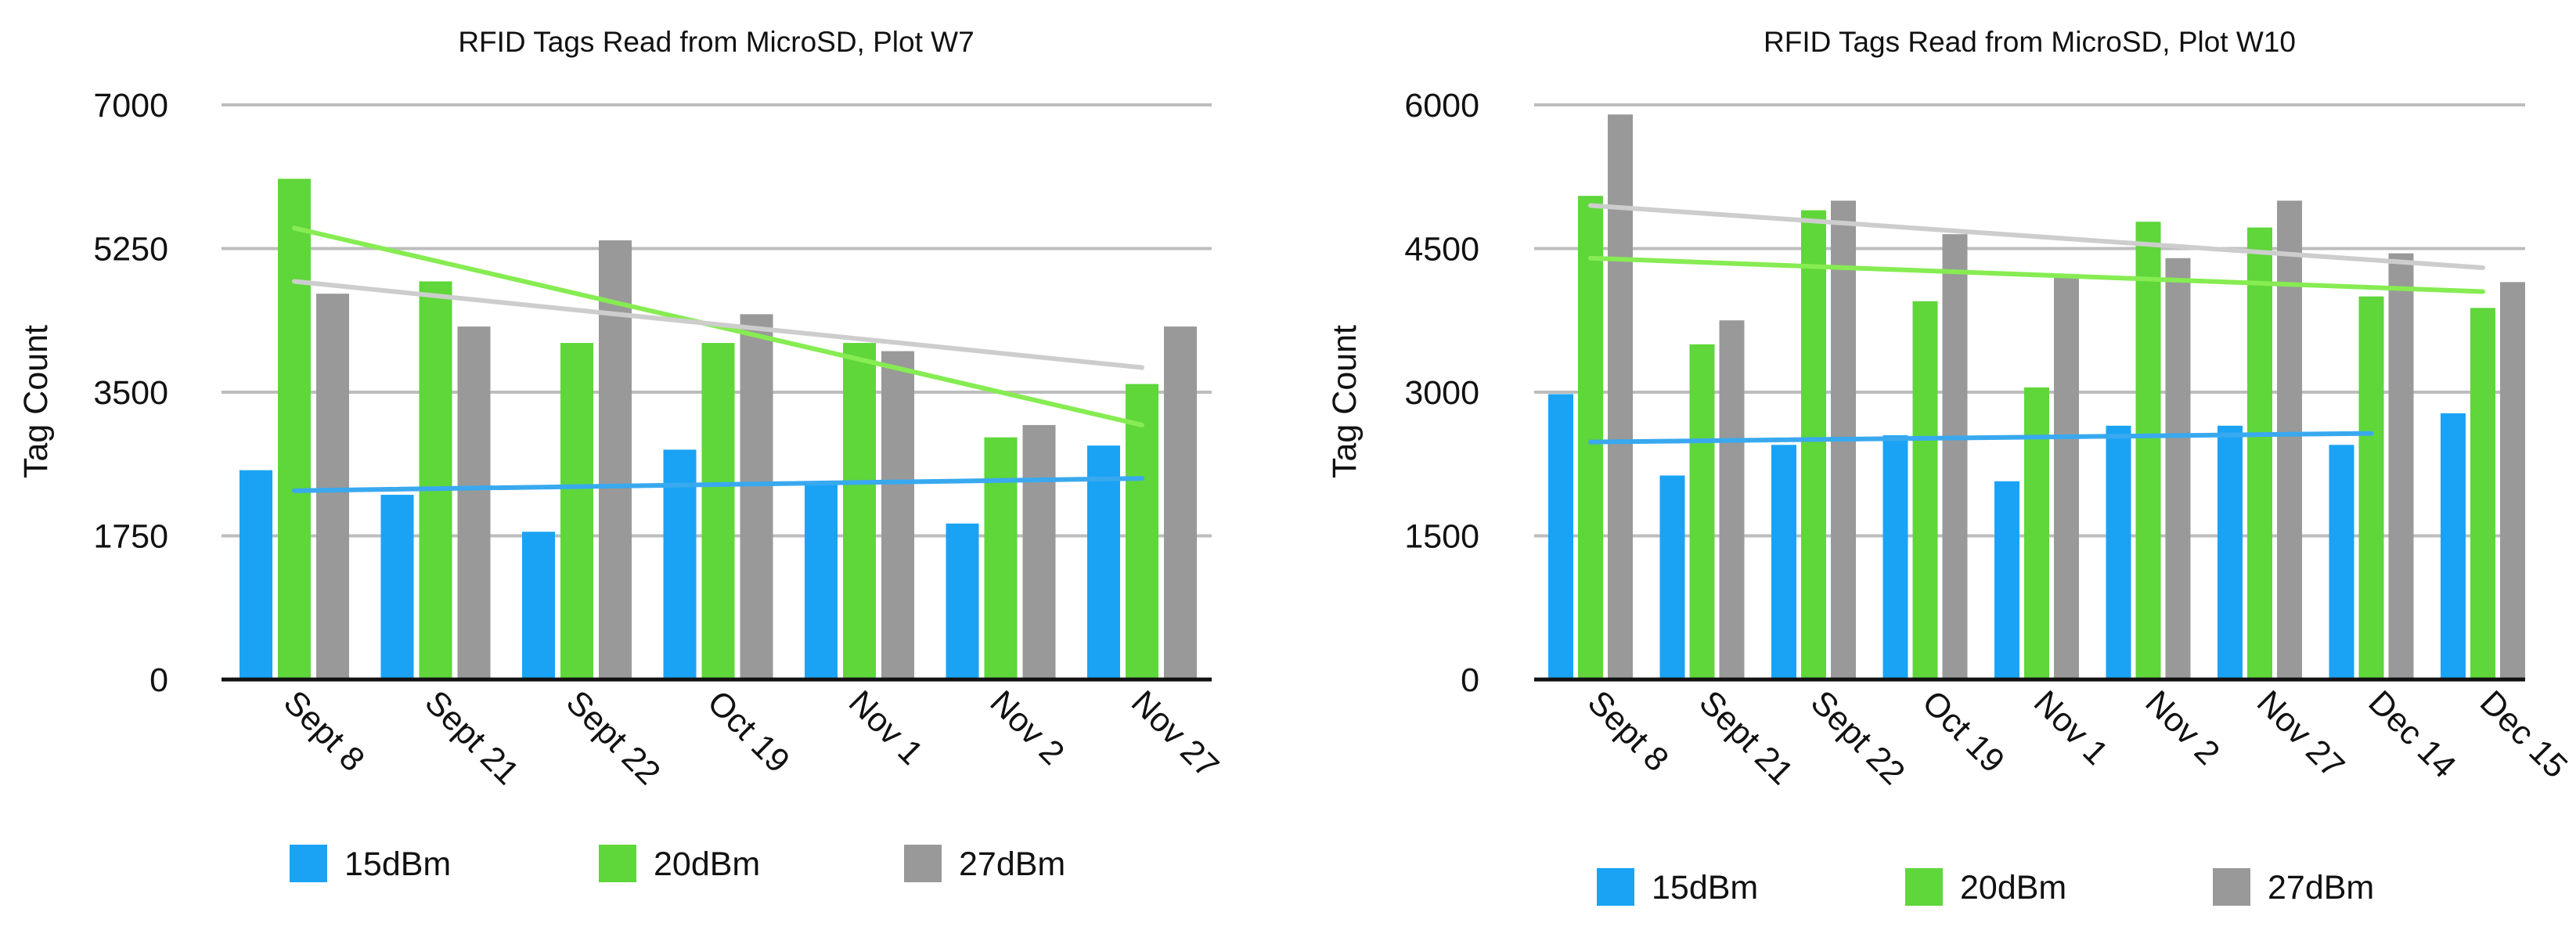 This screenshot has width=2576, height=930. Describe the element at coordinates (2523, 734) in the screenshot. I see `x-tick-label: Dec 15` at that location.